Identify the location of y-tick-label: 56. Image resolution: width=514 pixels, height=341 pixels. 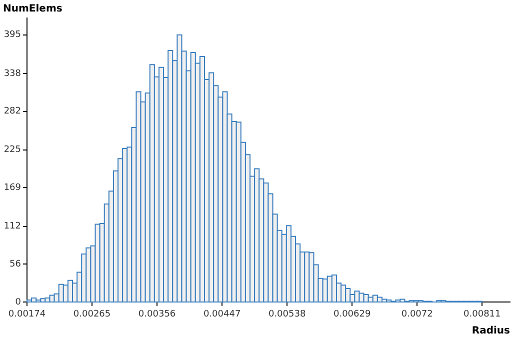
(16, 264).